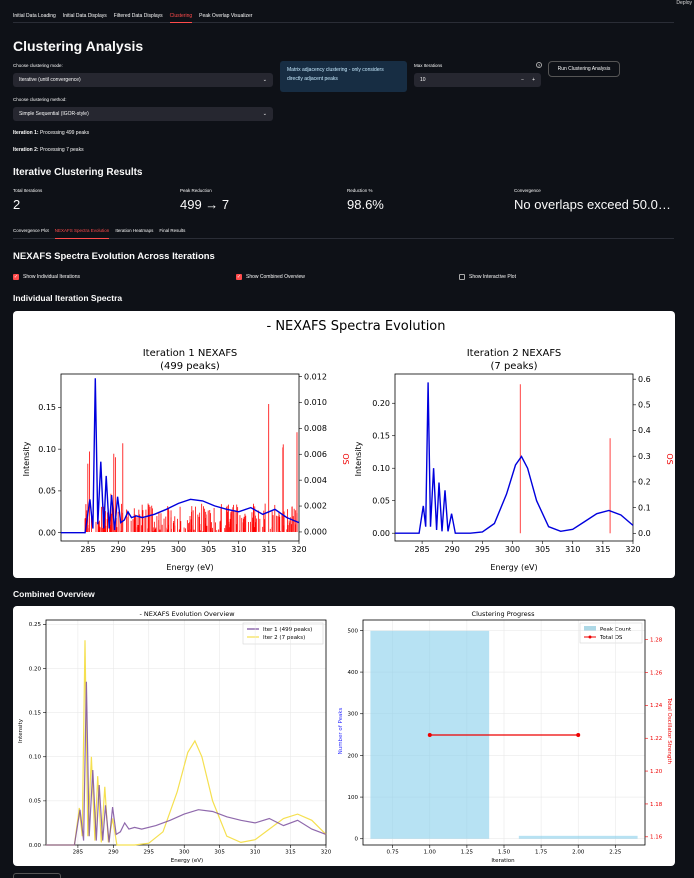 Image resolution: width=694 pixels, height=878 pixels. What do you see at coordinates (315, 454) in the screenshot?
I see `y2-tick-label: 0.006` at bounding box center [315, 454].